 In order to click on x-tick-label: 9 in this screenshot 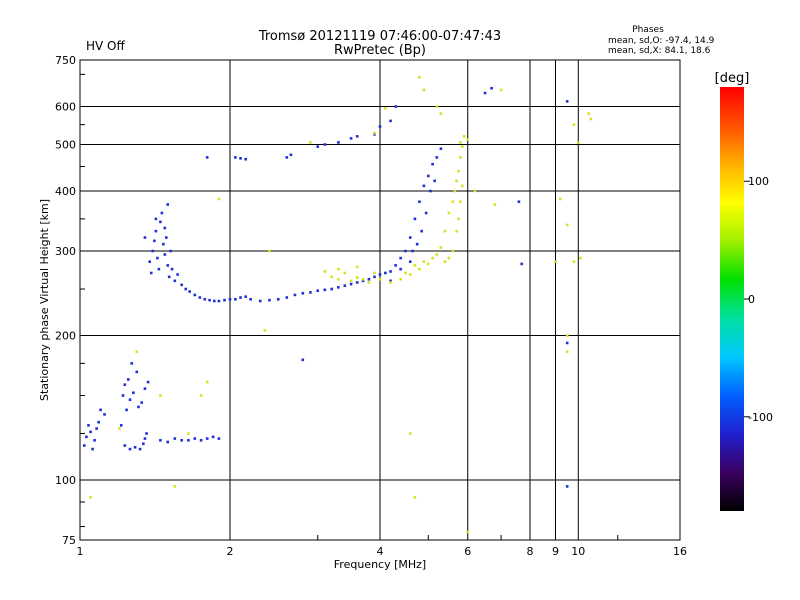, I will do `click(555, 551)`.